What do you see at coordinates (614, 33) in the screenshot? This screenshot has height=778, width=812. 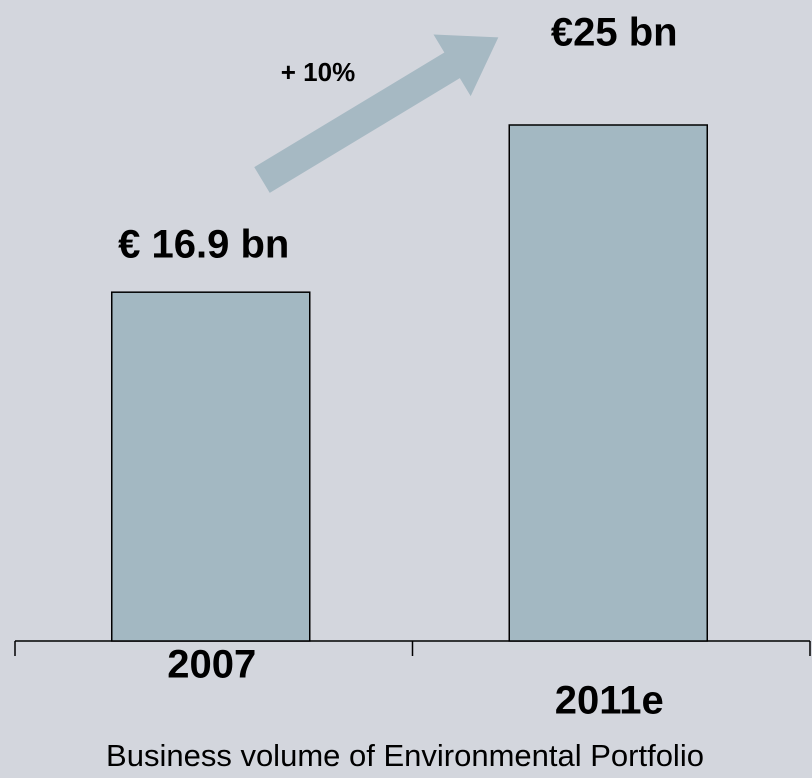 I see `value-label: €25 bn` at bounding box center [614, 33].